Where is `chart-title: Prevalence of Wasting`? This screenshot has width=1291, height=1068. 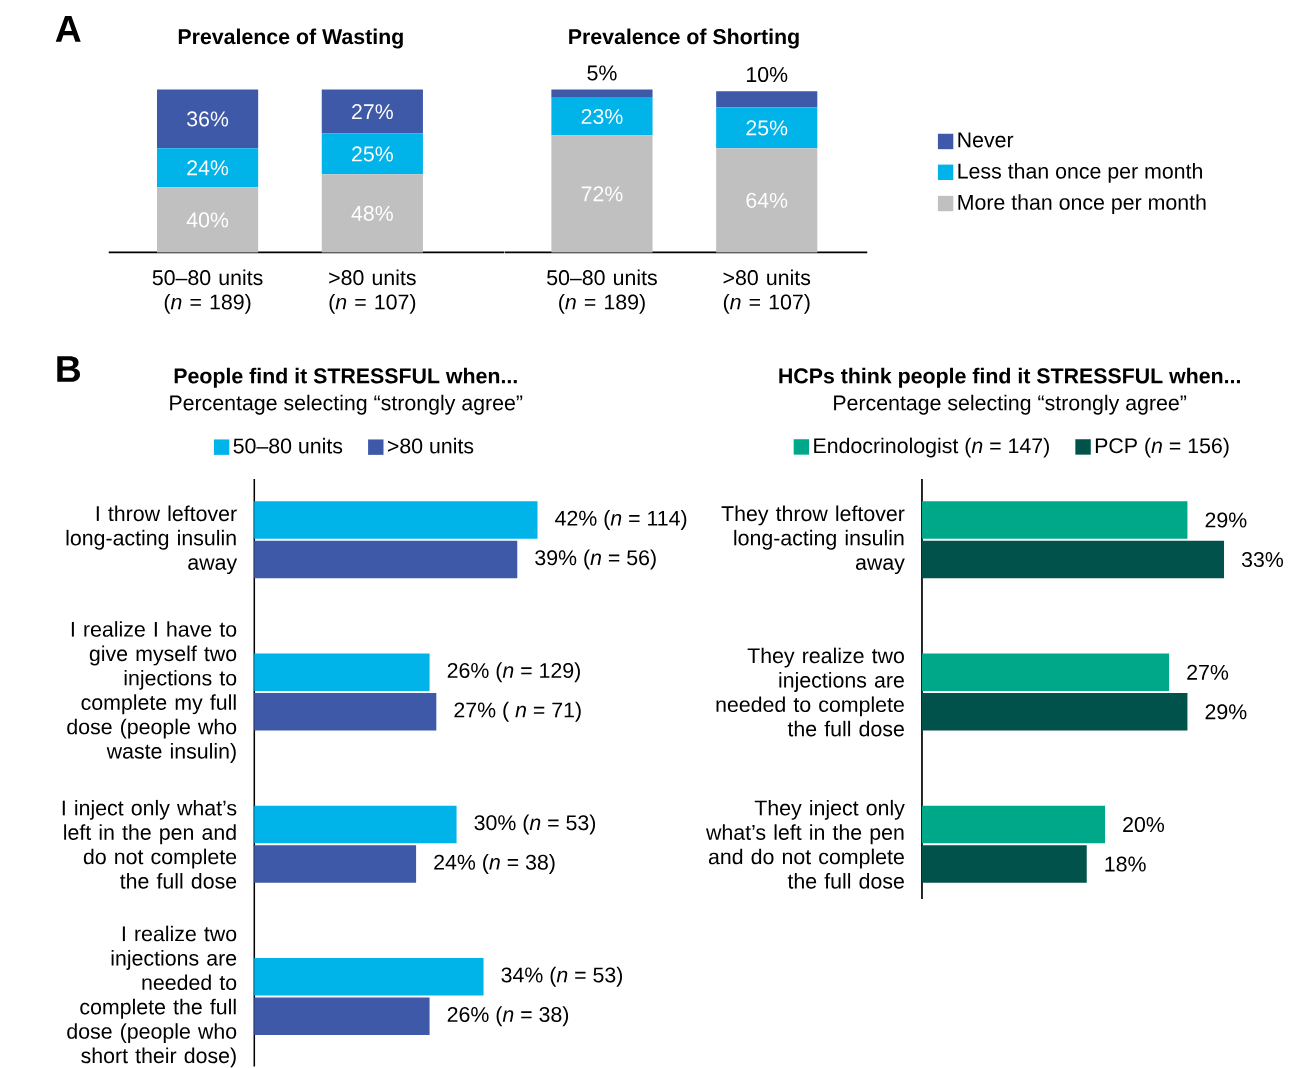
chart-title: Prevalence of Wasting is located at coordinates (290, 38).